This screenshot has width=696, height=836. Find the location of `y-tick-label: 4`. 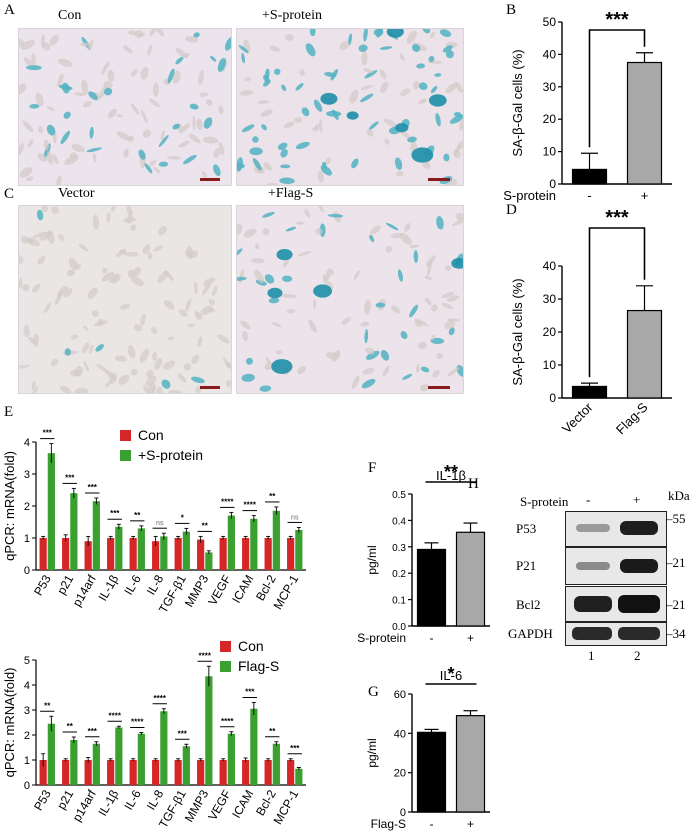

y-tick-label: 4 is located at coordinates (27, 686).